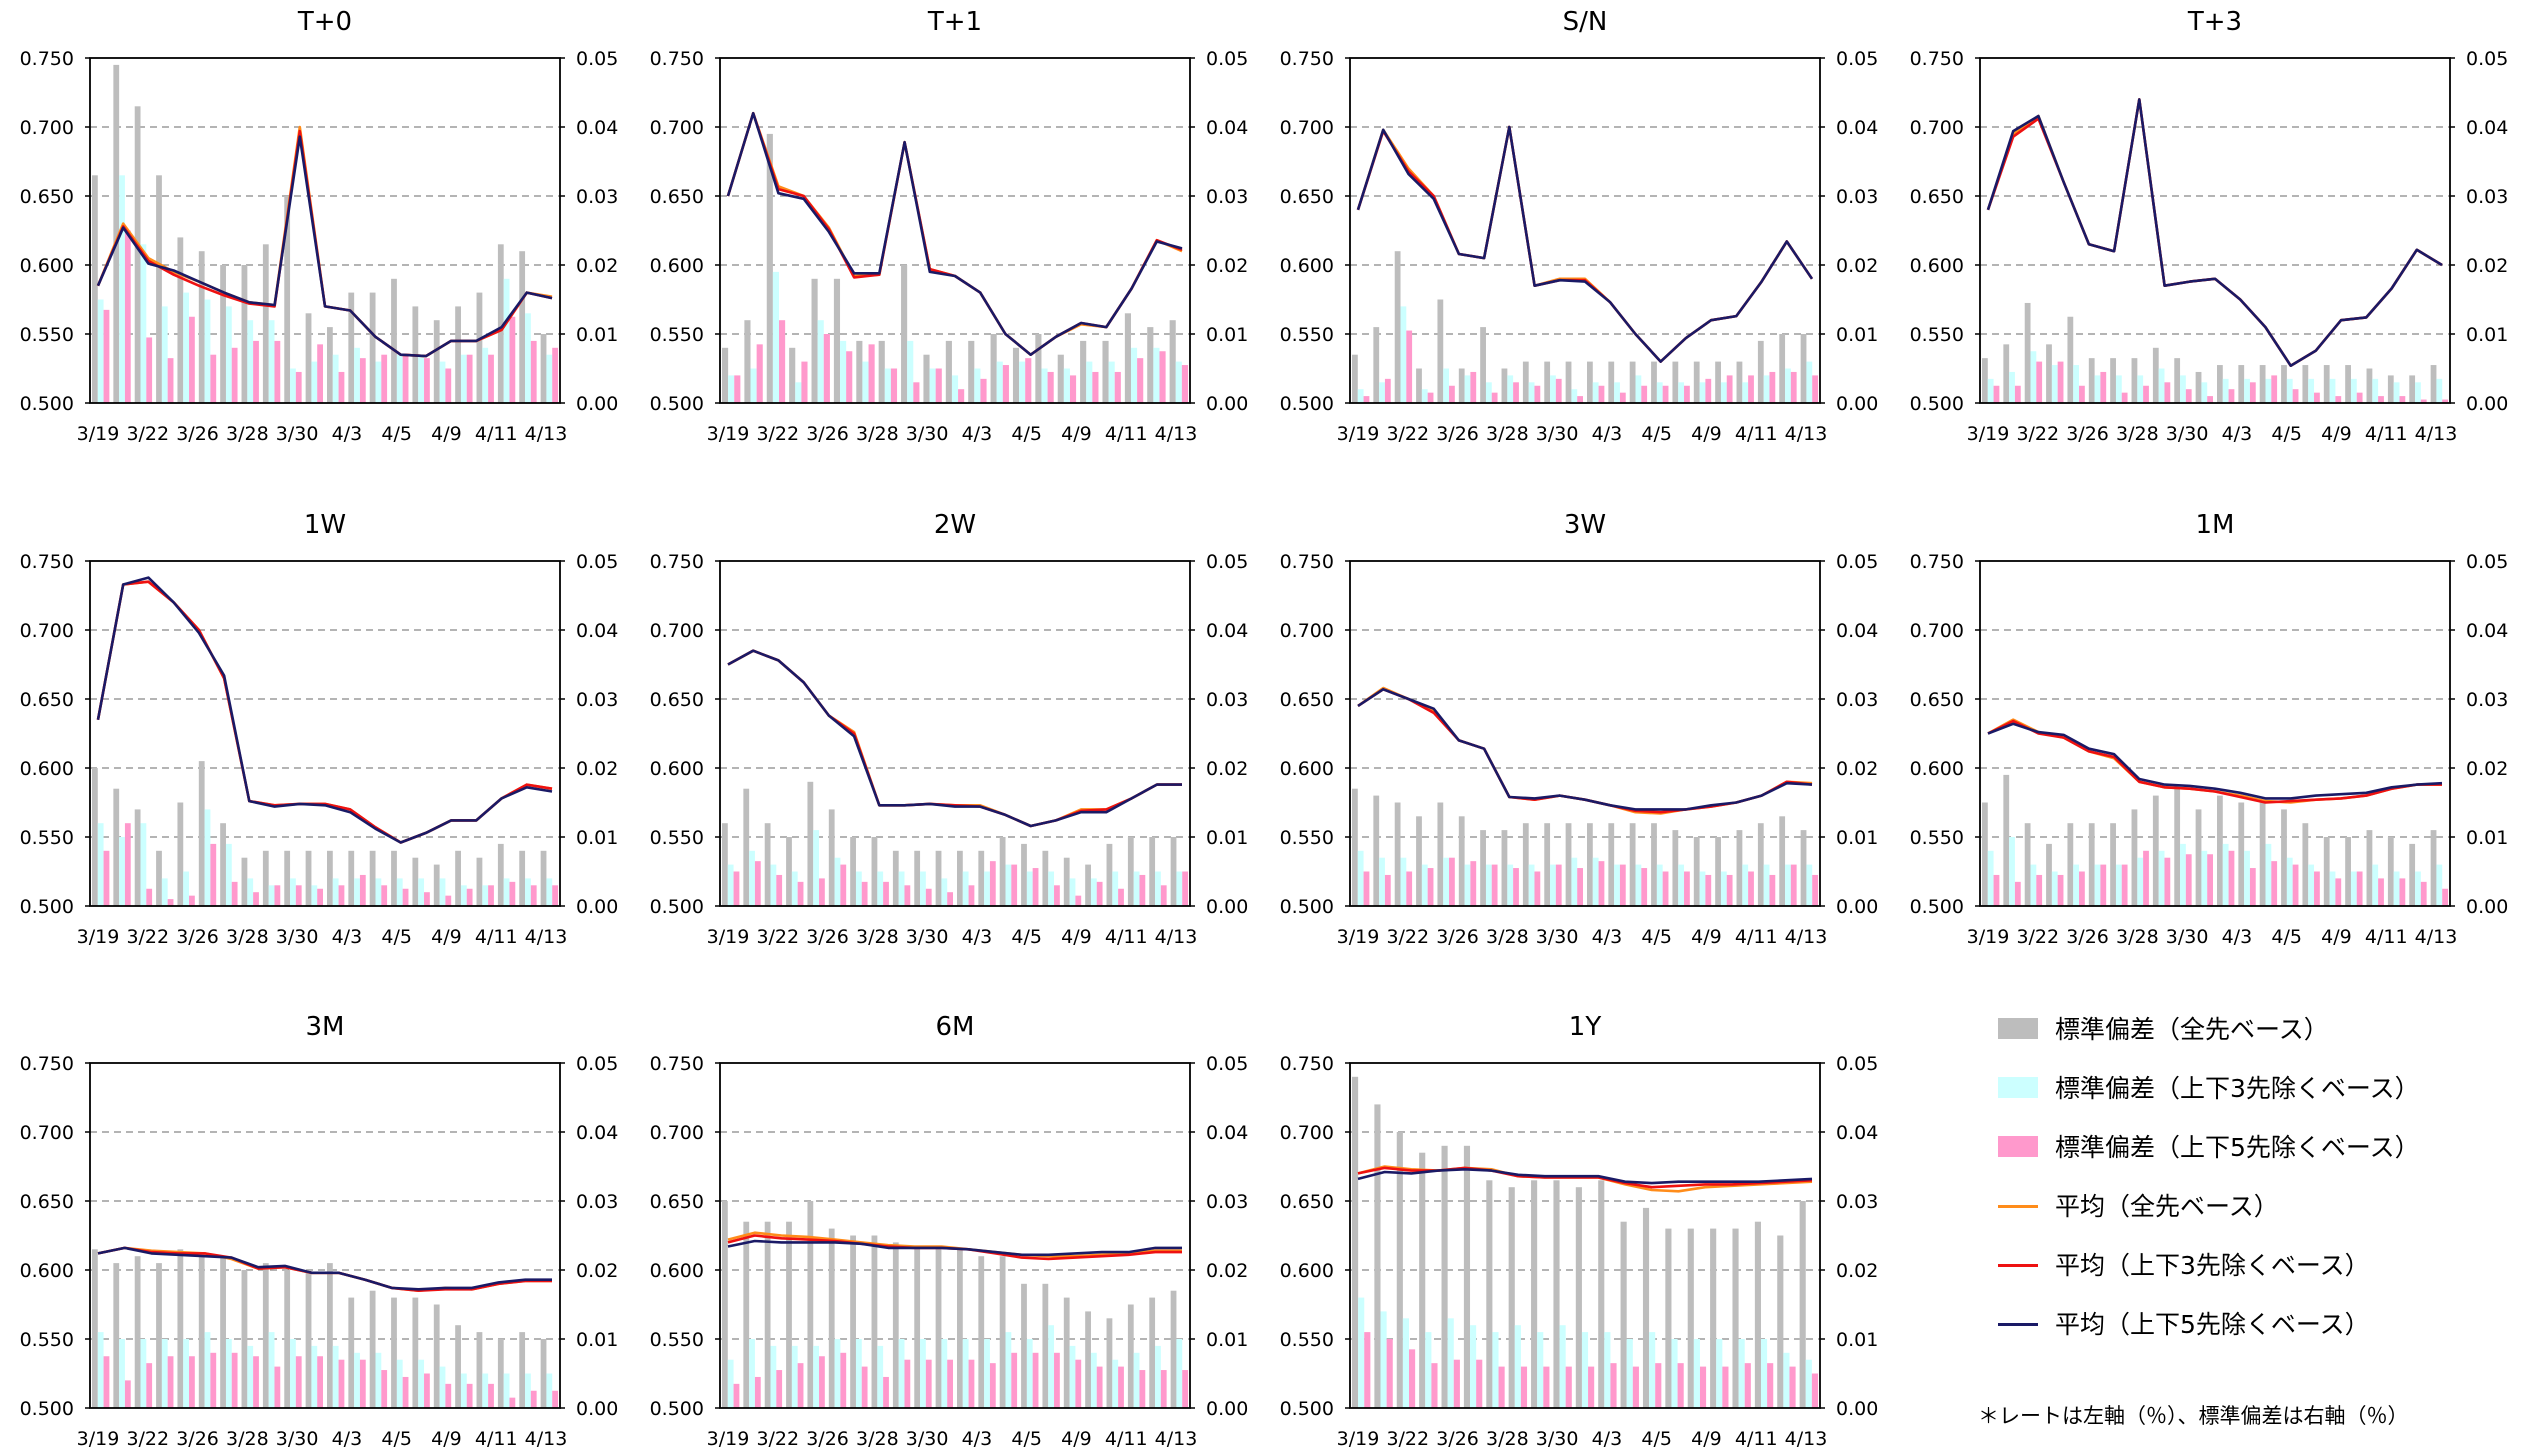 This screenshot has height=1451, width=2536. I want to click on x-tick-label: 3/26, so click(827, 1439).